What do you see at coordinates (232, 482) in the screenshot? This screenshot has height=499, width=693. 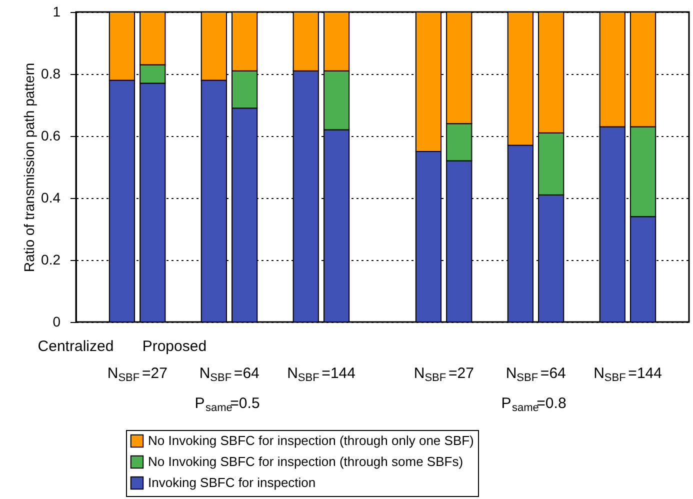 I see `legend-label: Invoking SBFC for inspection` at bounding box center [232, 482].